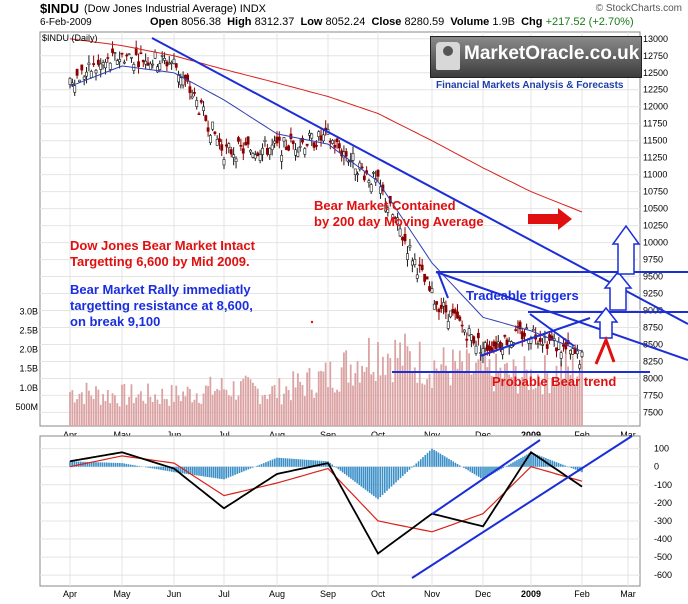  I want to click on oracle-icon, so click(448, 56).